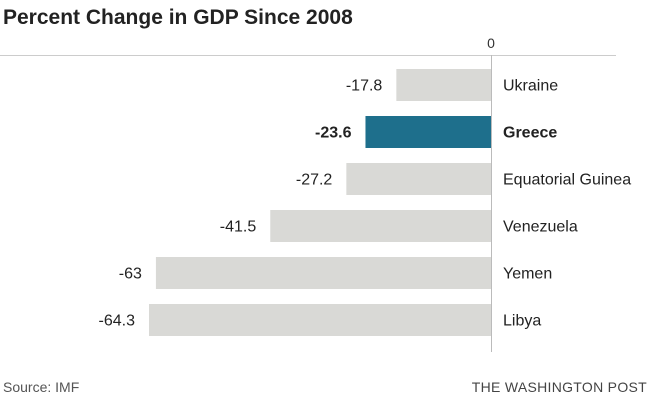 This screenshot has width=653, height=404. What do you see at coordinates (559, 387) in the screenshot?
I see `publisher-credit: THE WASHINGTON POST` at bounding box center [559, 387].